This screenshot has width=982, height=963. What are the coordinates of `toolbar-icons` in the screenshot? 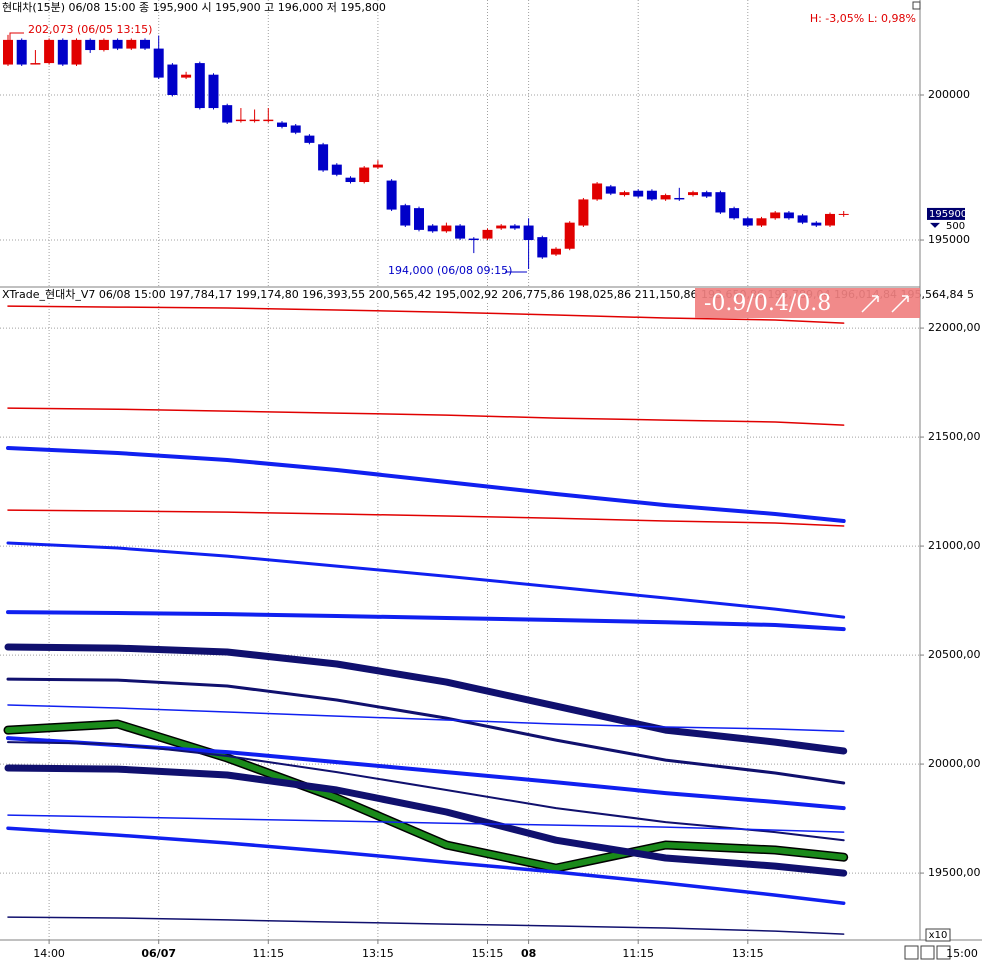 It's located at (927, 952).